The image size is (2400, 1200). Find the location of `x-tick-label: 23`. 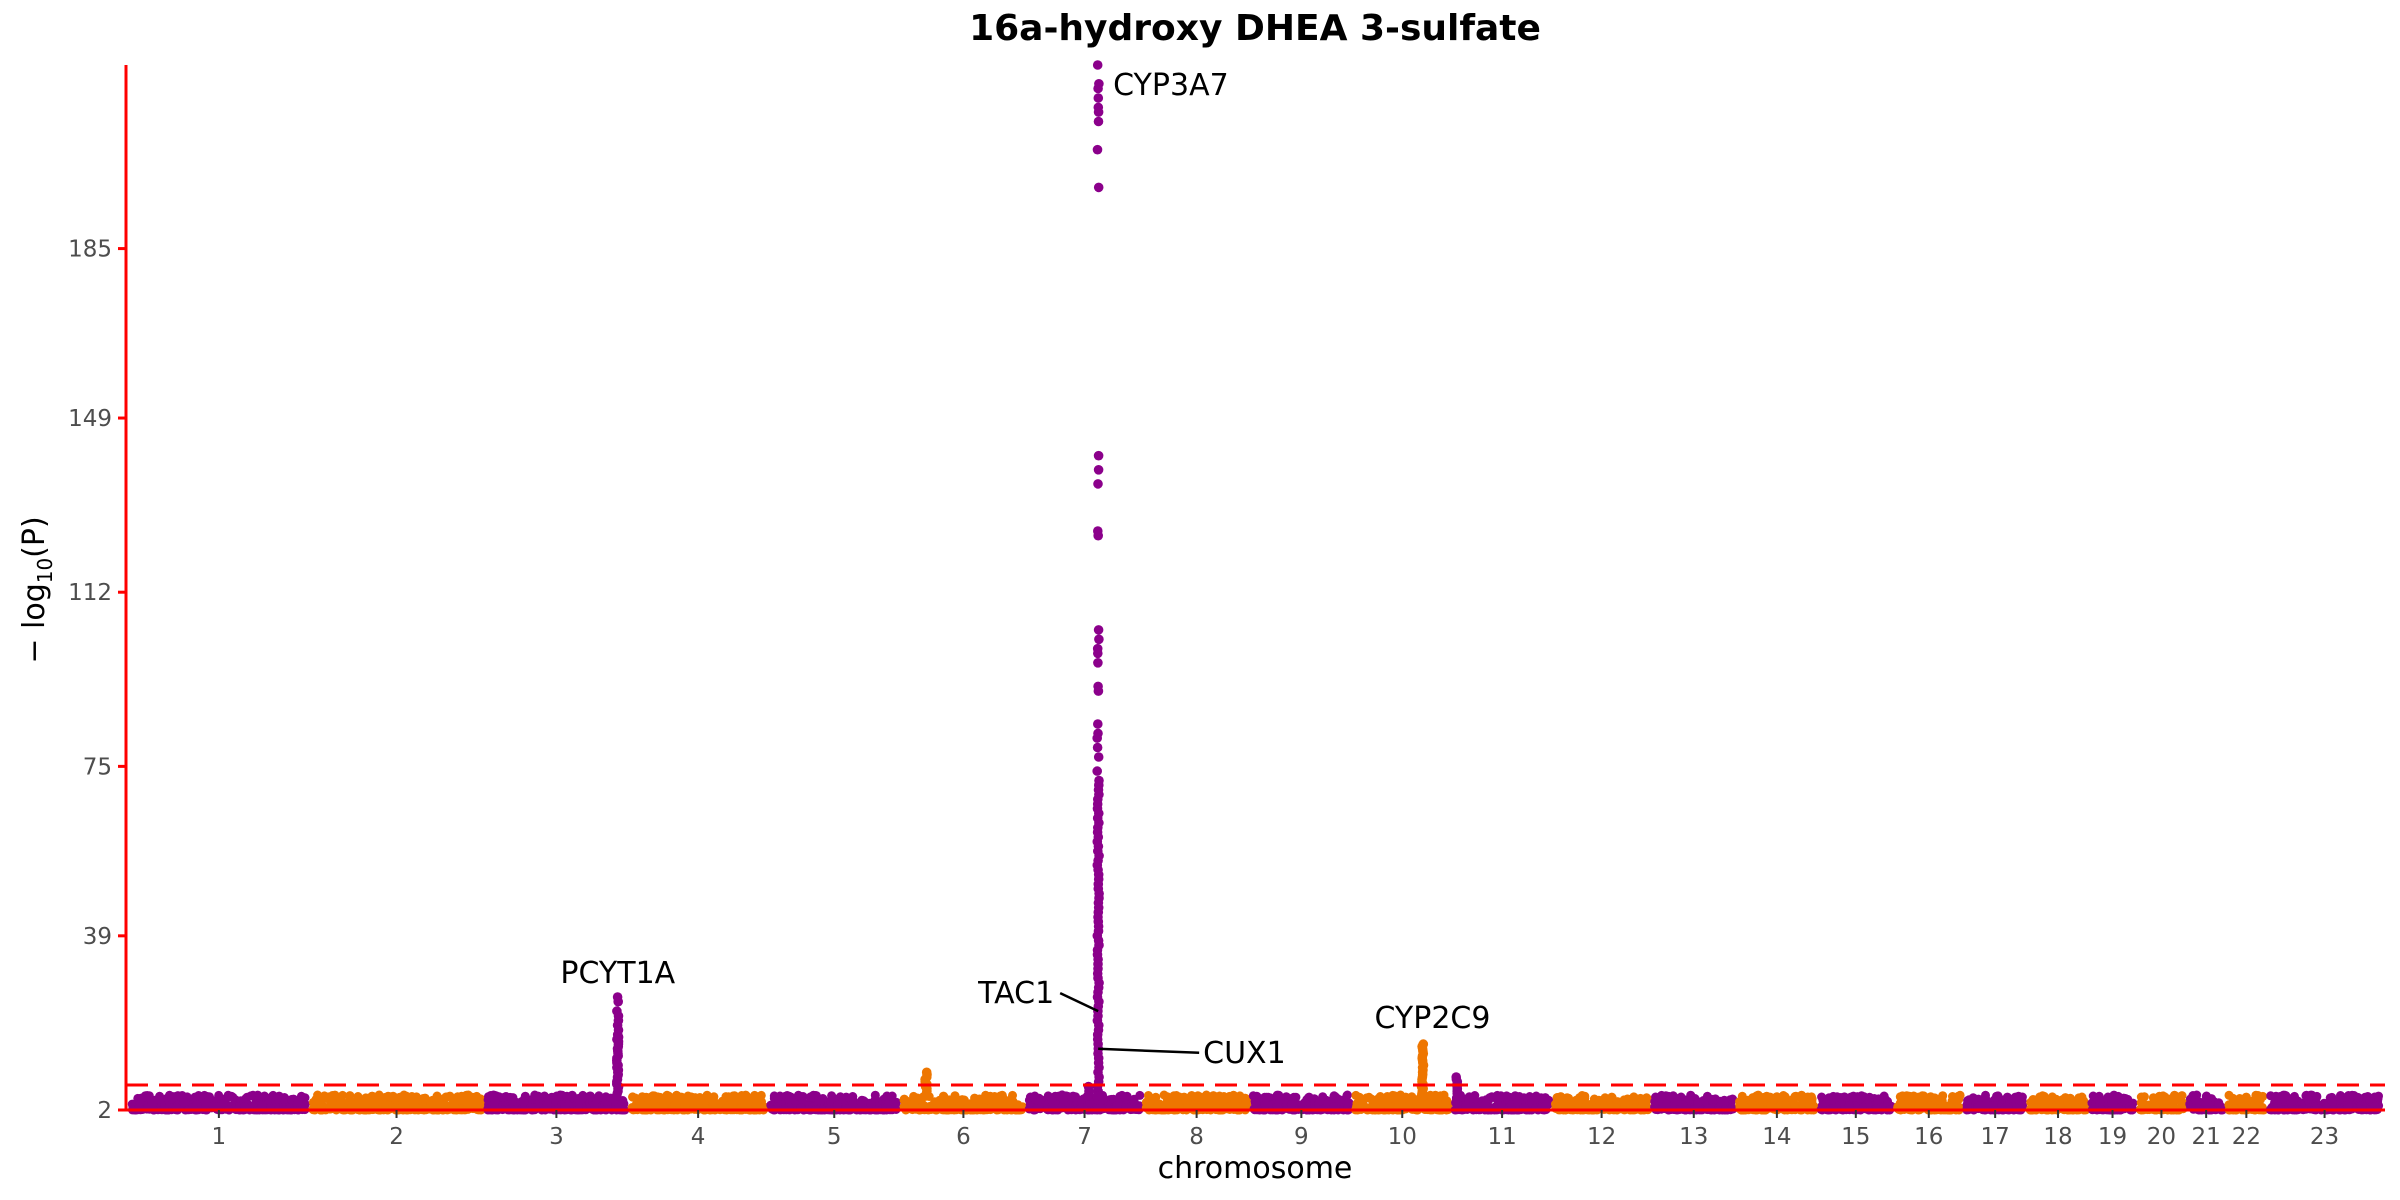

x-tick-label: 23 is located at coordinates (2324, 1137).